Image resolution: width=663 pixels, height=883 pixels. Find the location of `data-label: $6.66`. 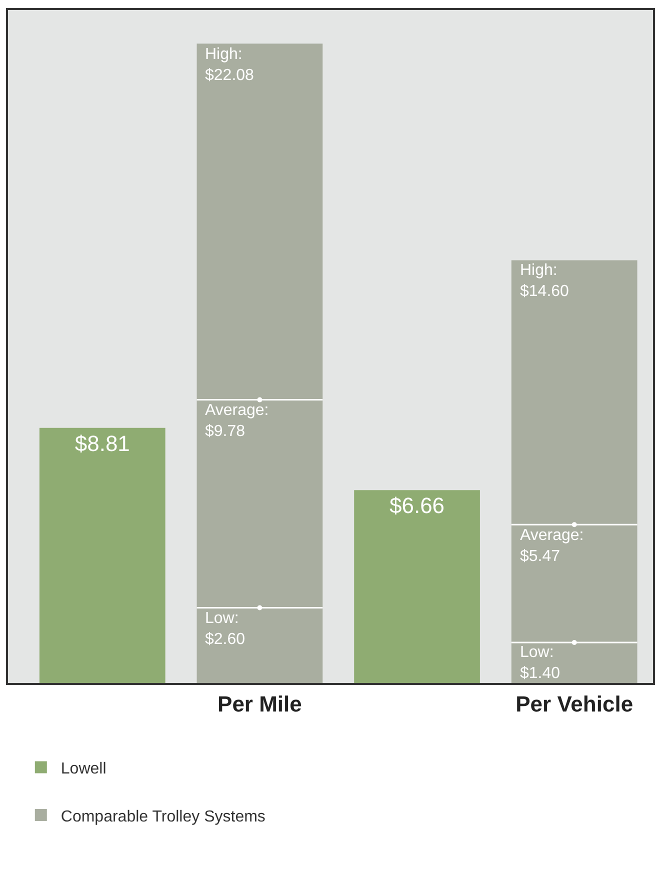

data-label: $6.66 is located at coordinates (417, 505).